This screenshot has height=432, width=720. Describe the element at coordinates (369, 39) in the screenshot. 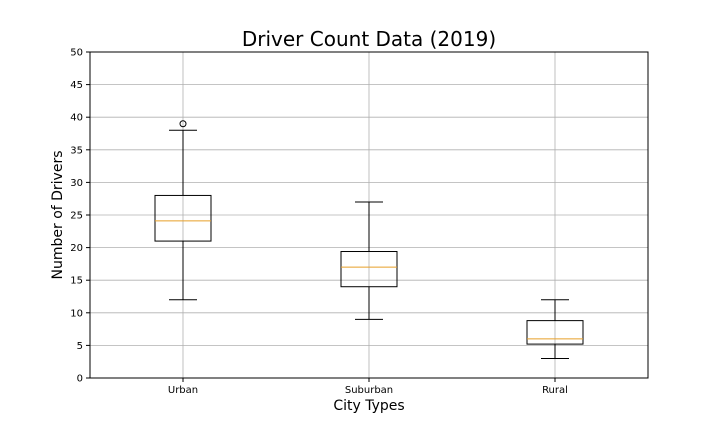

I see `chart-title: Driver Count Data (2019)` at that location.